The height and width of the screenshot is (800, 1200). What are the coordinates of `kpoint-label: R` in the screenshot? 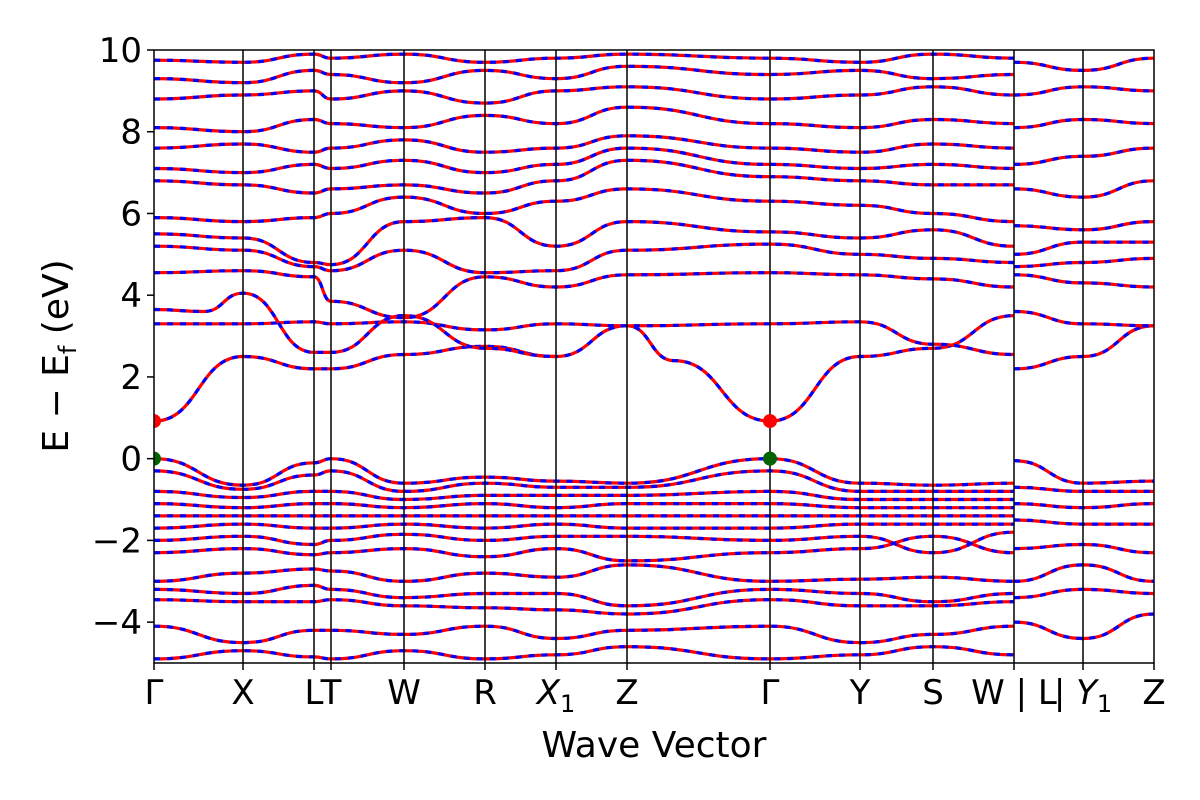 It's located at (485, 693).